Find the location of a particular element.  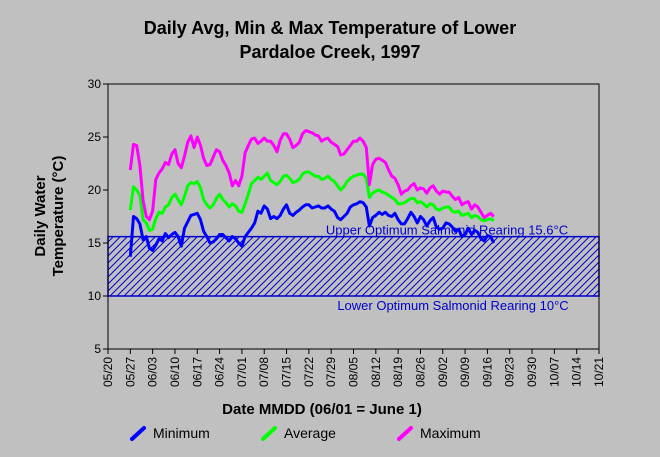

x-tick-label: 08/12 is located at coordinates (376, 372).